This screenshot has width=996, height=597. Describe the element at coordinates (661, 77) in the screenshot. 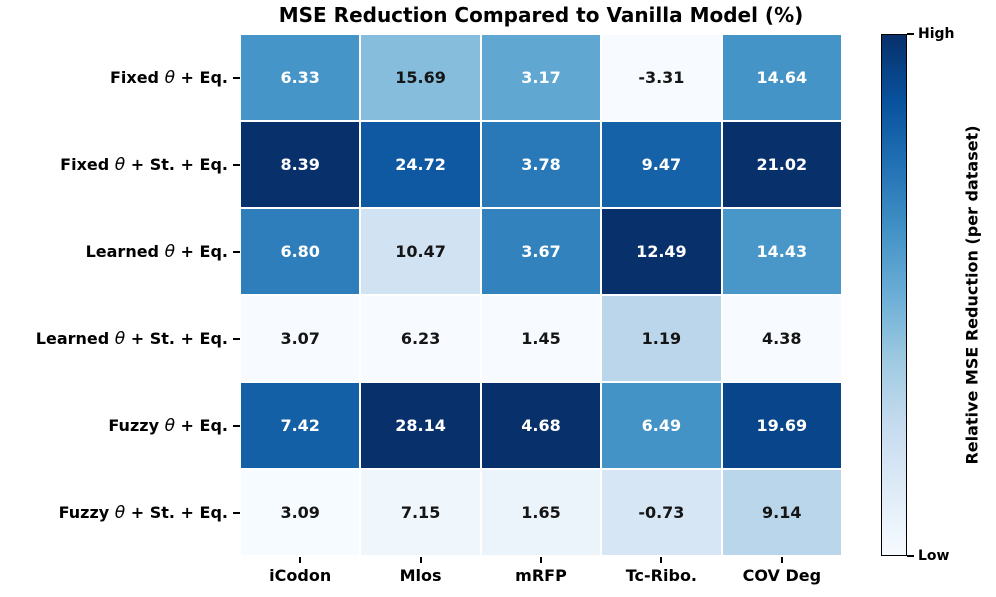

I see `heatmap-cell: -3.31` at that location.